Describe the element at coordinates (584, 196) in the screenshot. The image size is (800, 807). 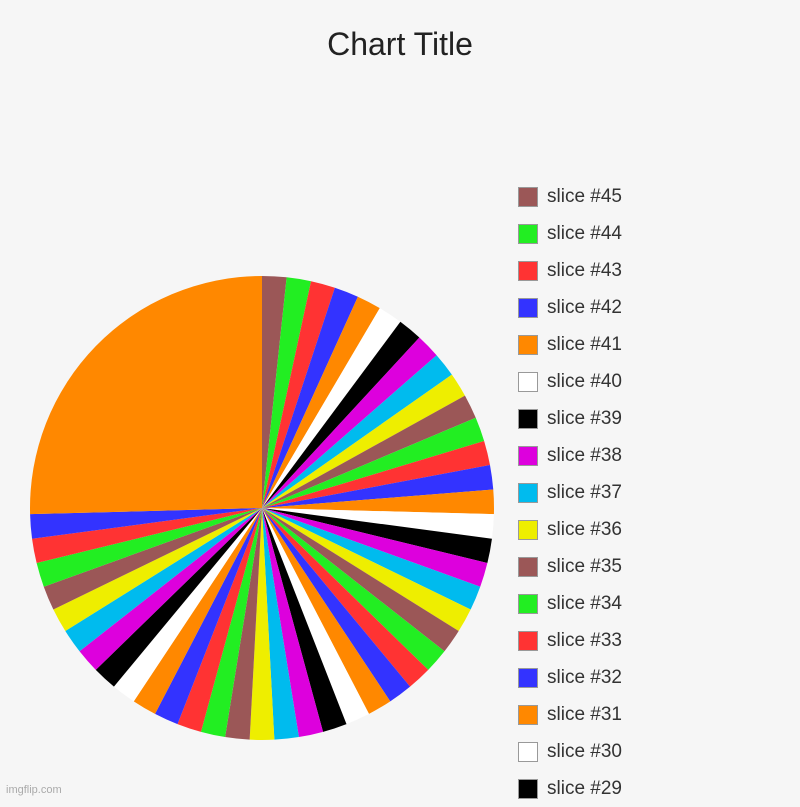
I see `legend-label: slice #45` at that location.